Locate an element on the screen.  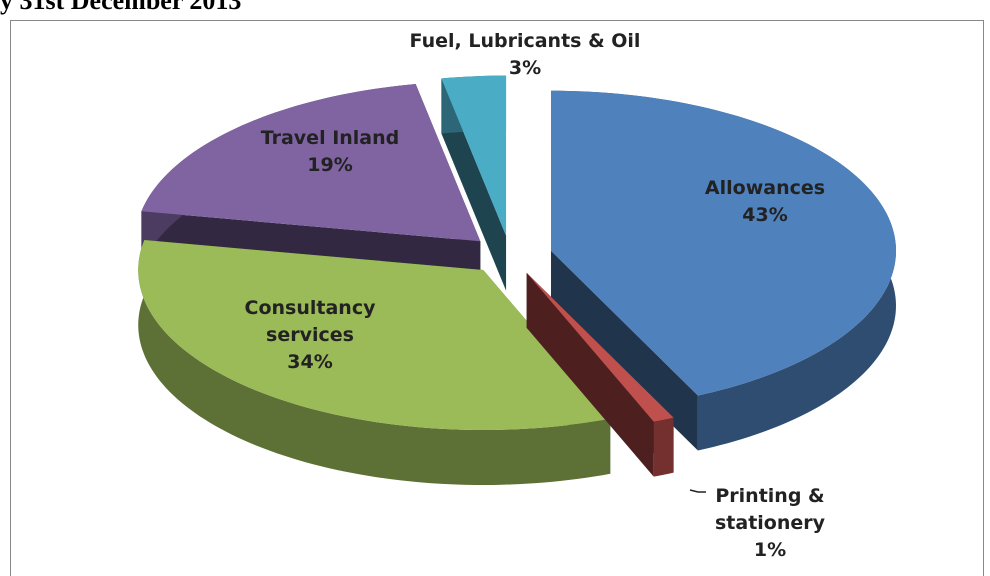
category-label: Consultancy services is located at coordinates (310, 321).